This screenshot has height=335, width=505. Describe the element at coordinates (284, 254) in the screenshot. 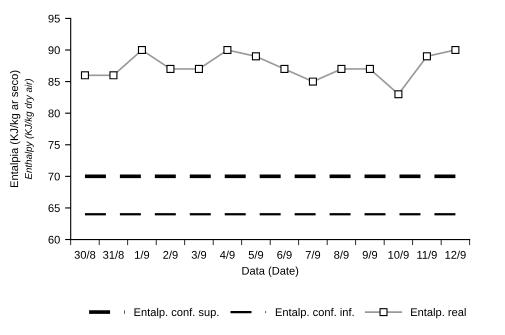

I see `x-tick-label: 6/9` at that location.